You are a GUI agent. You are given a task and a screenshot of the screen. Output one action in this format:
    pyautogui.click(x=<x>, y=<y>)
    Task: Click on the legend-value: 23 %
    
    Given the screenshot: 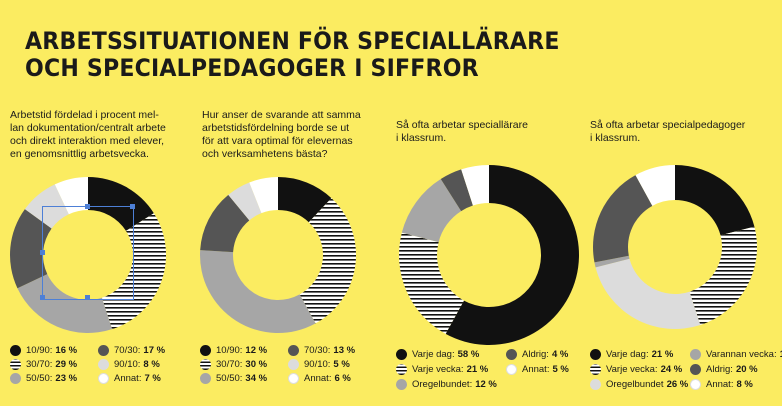 What is the action you would take?
    pyautogui.click(x=66, y=378)
    